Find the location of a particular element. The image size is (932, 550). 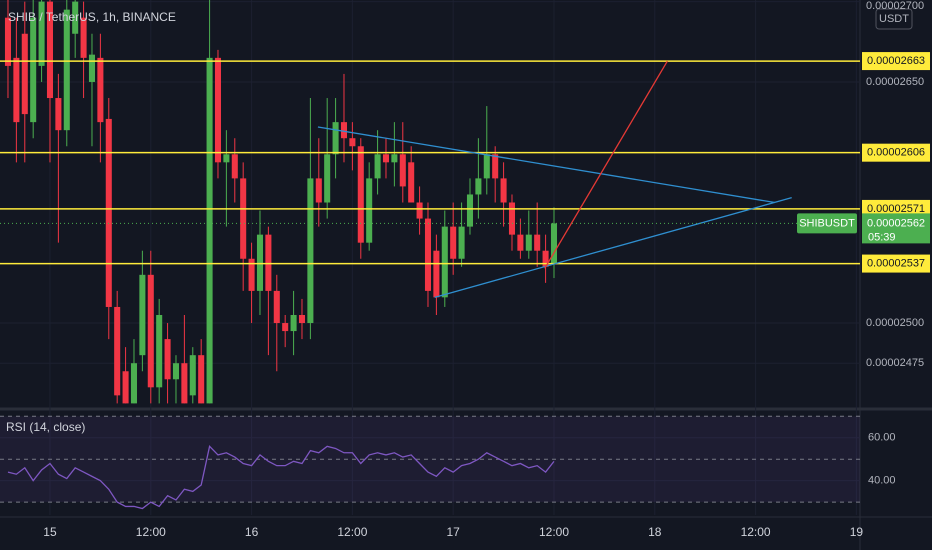

currency-box is located at coordinates (894, 19).